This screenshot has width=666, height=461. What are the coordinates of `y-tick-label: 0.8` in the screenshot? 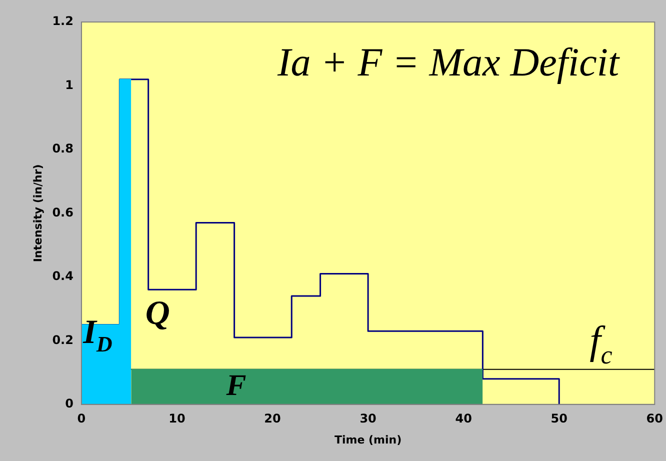 It's located at (63, 149).